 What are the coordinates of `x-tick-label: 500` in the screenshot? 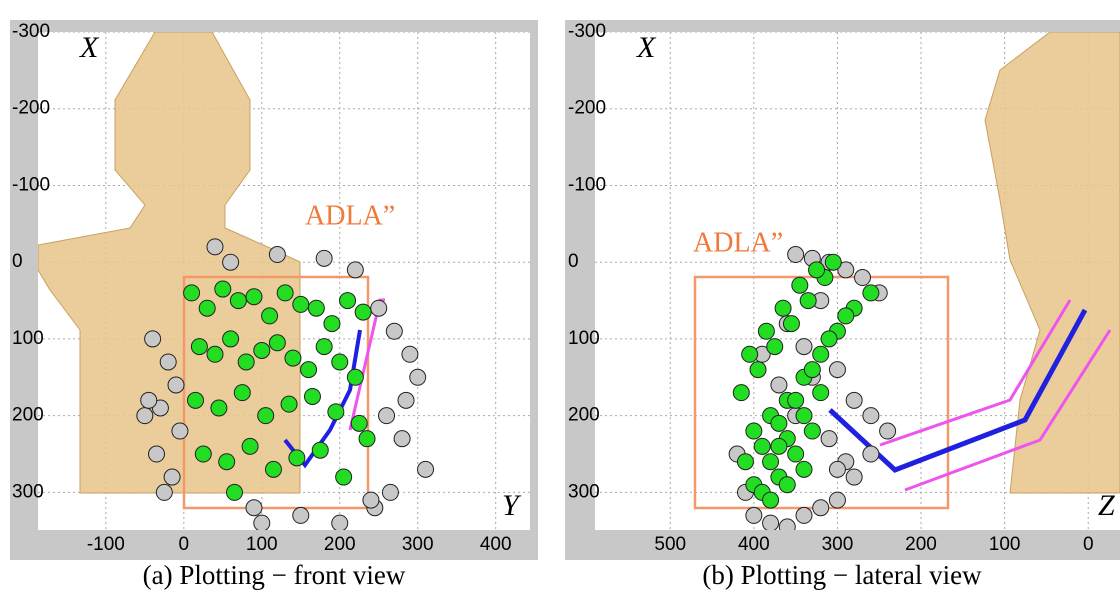 It's located at (670, 544).